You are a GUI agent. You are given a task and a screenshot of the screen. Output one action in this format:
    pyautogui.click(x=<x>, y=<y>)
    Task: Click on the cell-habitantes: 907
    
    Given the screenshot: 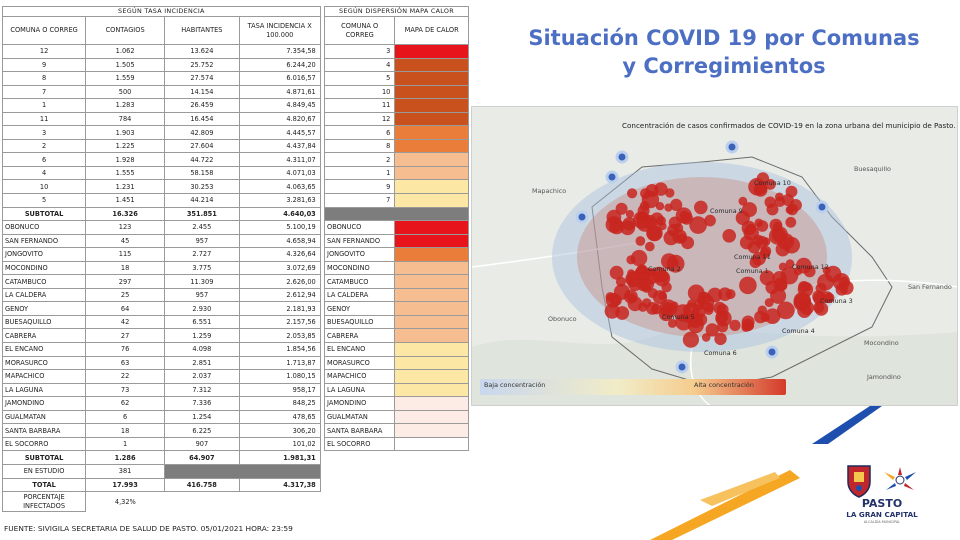 What is the action you would take?
    pyautogui.click(x=202, y=444)
    